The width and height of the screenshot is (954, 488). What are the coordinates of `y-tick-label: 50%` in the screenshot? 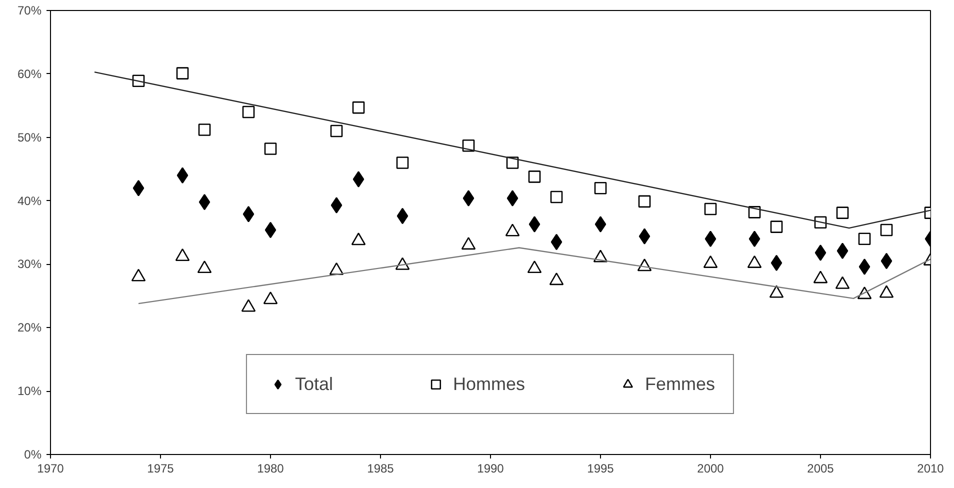 It's located at (29, 137).